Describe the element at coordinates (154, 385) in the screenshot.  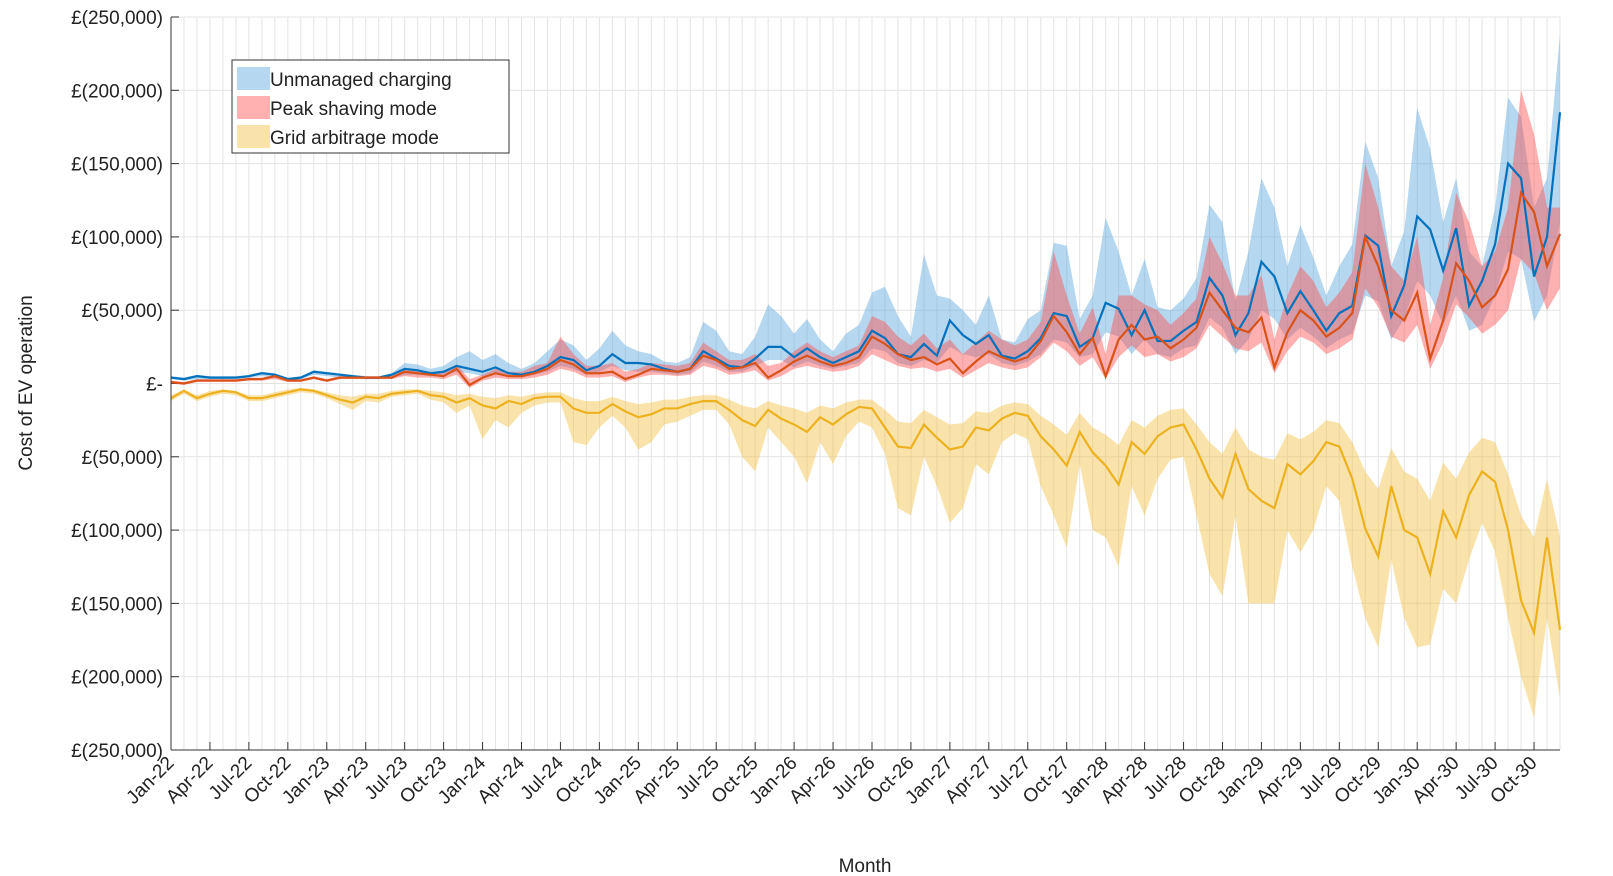
I see `y-tick-label: £-` at that location.